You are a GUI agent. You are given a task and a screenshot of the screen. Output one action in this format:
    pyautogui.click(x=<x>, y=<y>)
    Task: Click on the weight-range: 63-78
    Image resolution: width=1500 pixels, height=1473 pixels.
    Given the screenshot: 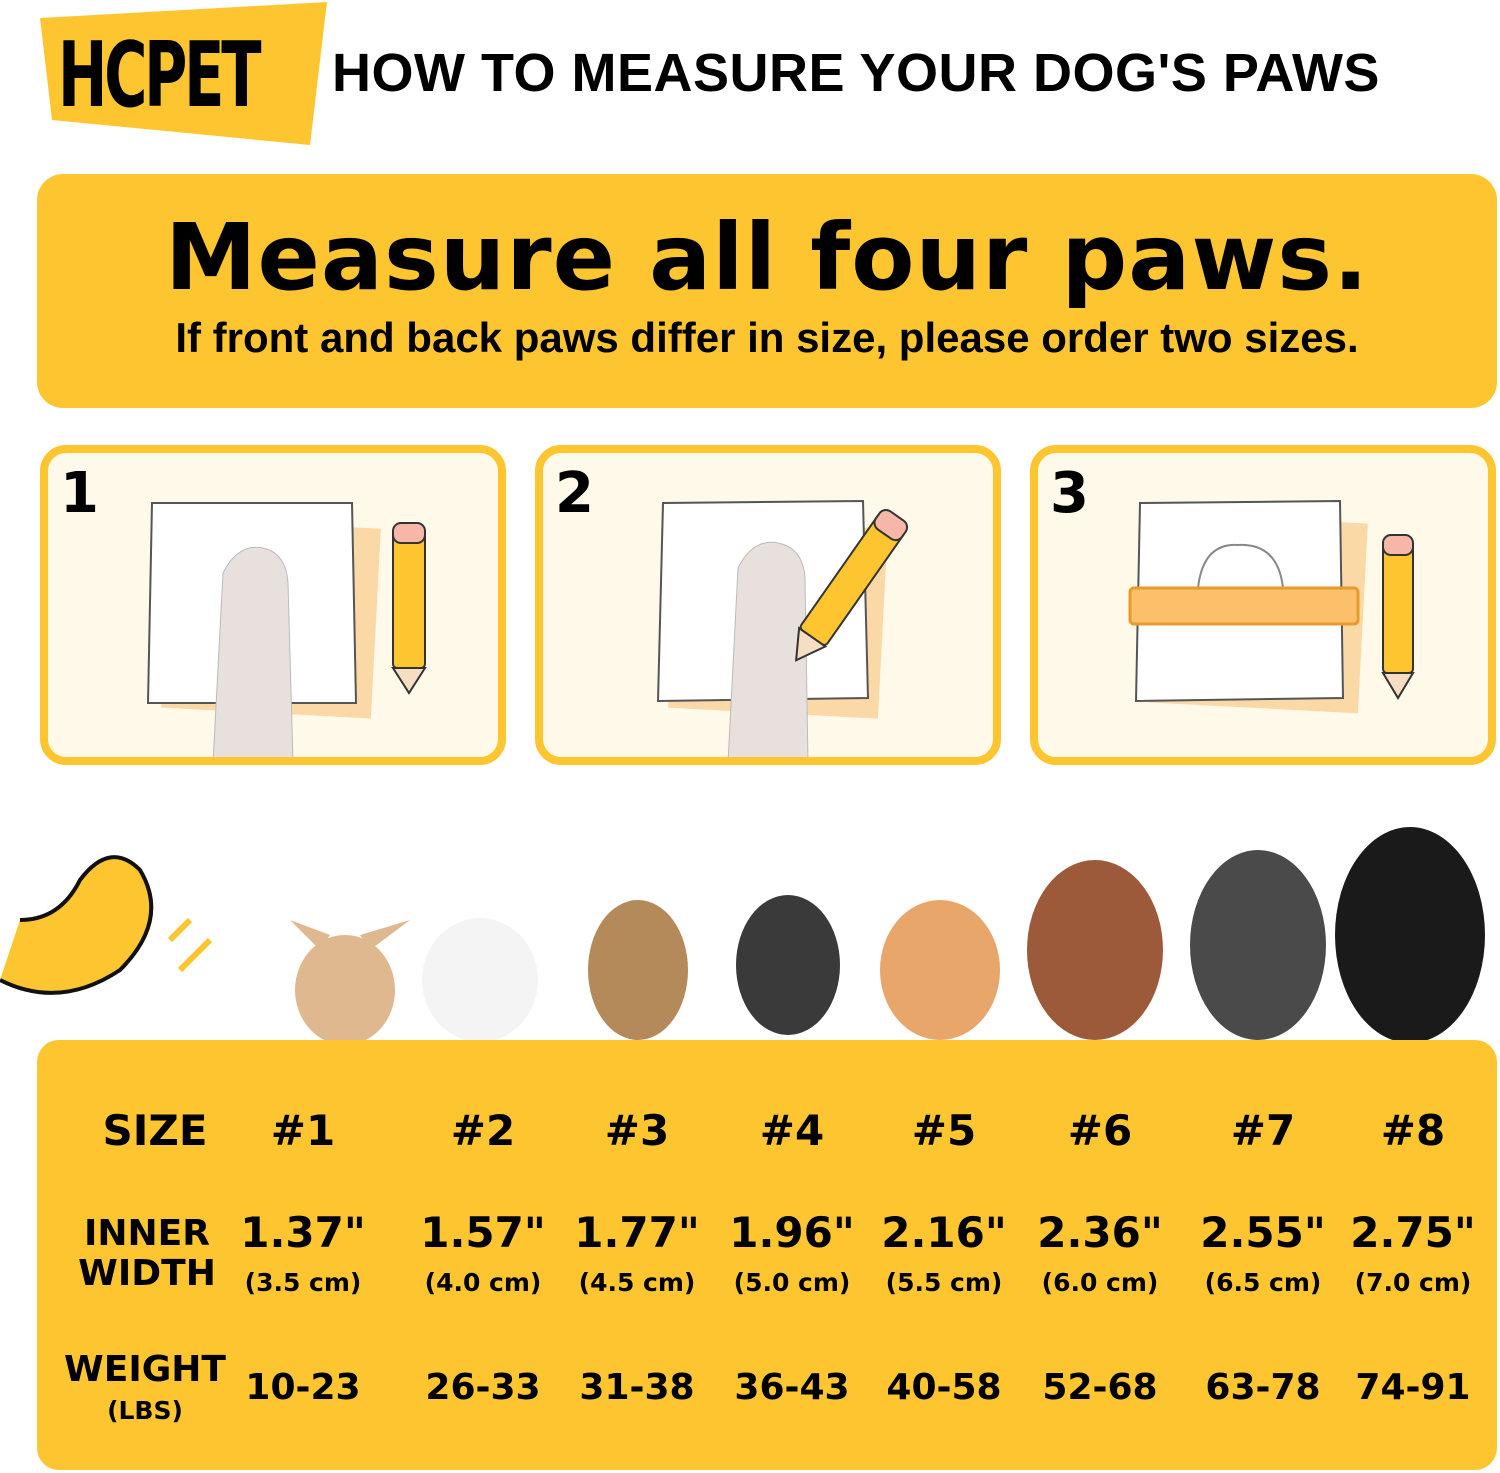 What is the action you would take?
    pyautogui.click(x=1263, y=1387)
    